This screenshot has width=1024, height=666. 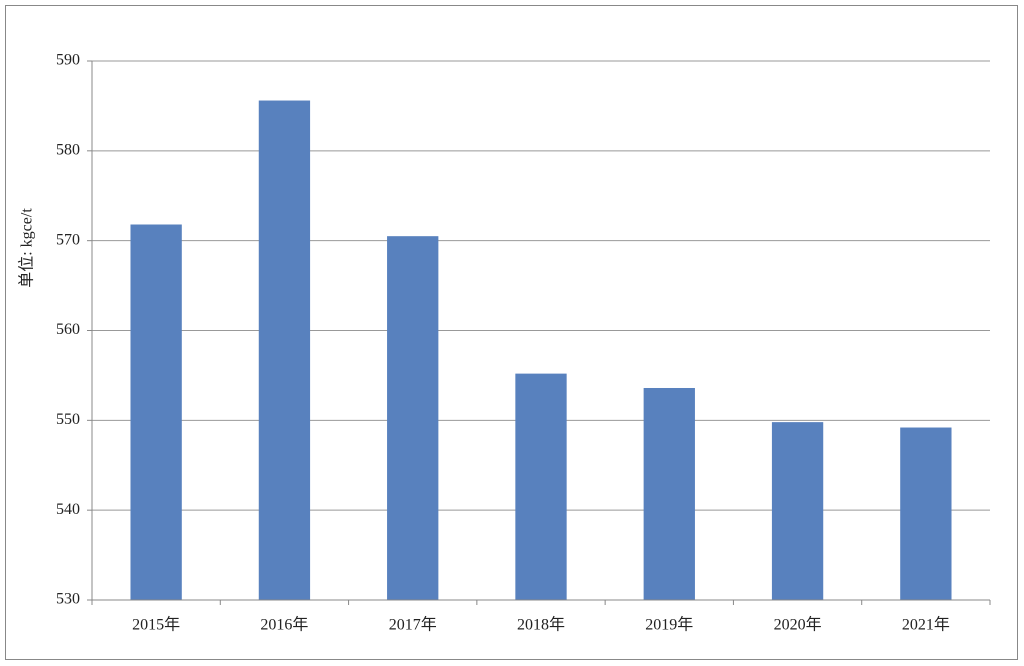 I want to click on y-tick-label: 570, so click(x=68, y=239).